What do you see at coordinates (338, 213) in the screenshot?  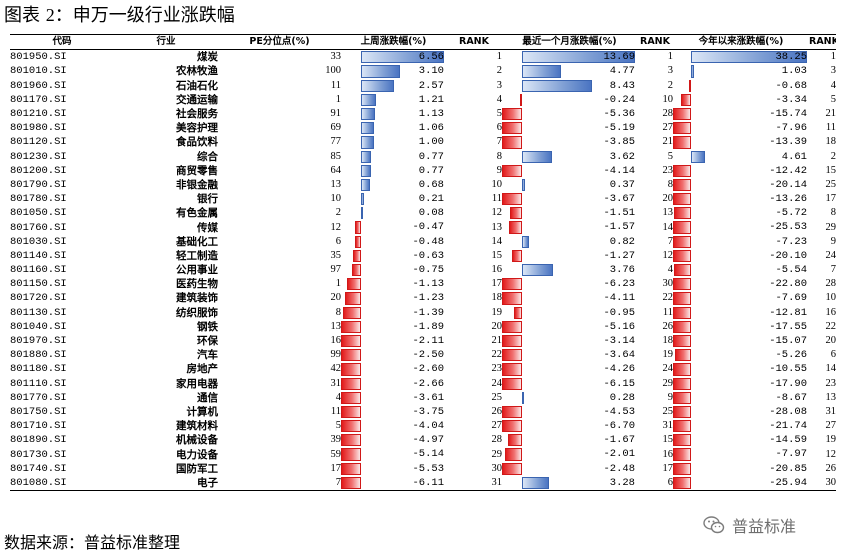 I see `cell-pe: 2` at bounding box center [338, 213].